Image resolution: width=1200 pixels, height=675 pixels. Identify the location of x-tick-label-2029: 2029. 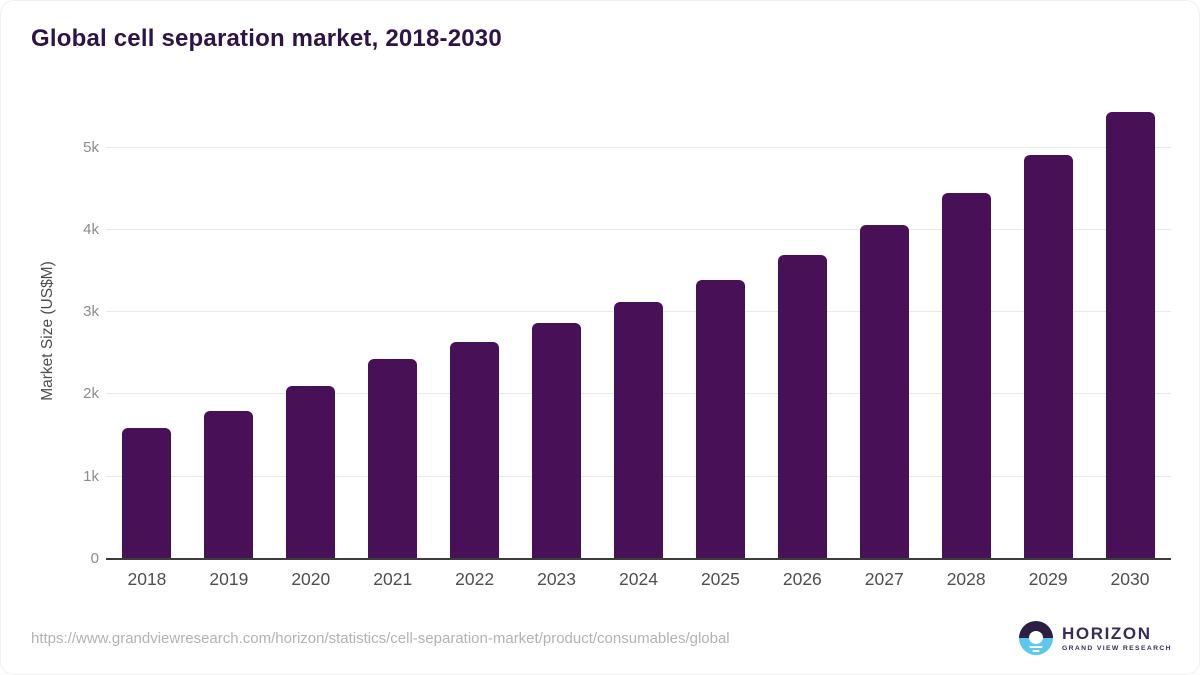
(1048, 579).